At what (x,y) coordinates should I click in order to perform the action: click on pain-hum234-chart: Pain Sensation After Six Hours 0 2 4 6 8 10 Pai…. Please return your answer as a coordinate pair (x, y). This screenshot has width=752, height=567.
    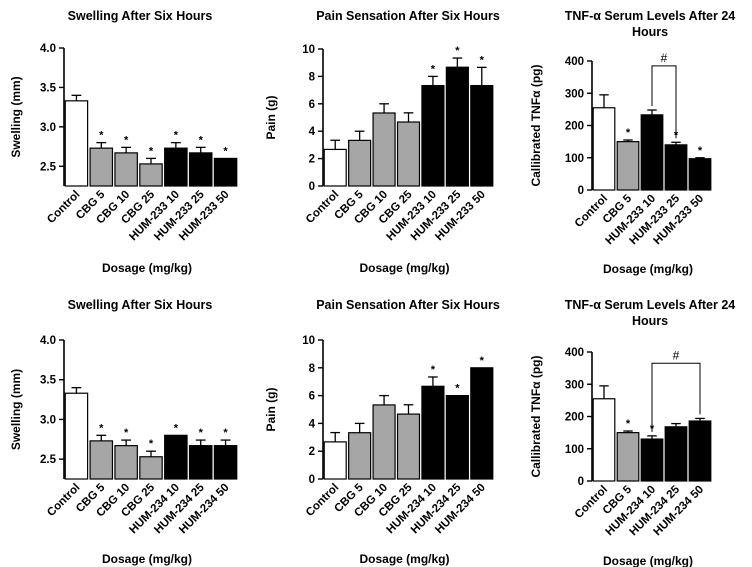
    Looking at the image, I should click on (382, 432).